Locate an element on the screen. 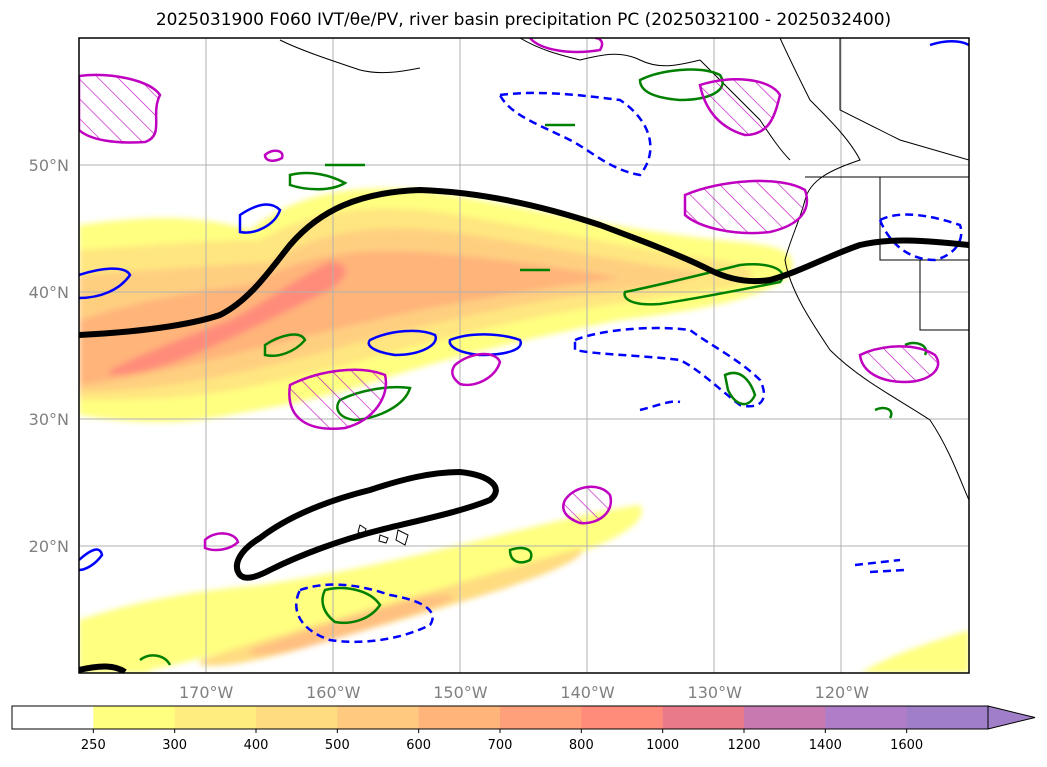 The height and width of the screenshot is (767, 1047). lon-tick-label: 130°W is located at coordinates (715, 692).